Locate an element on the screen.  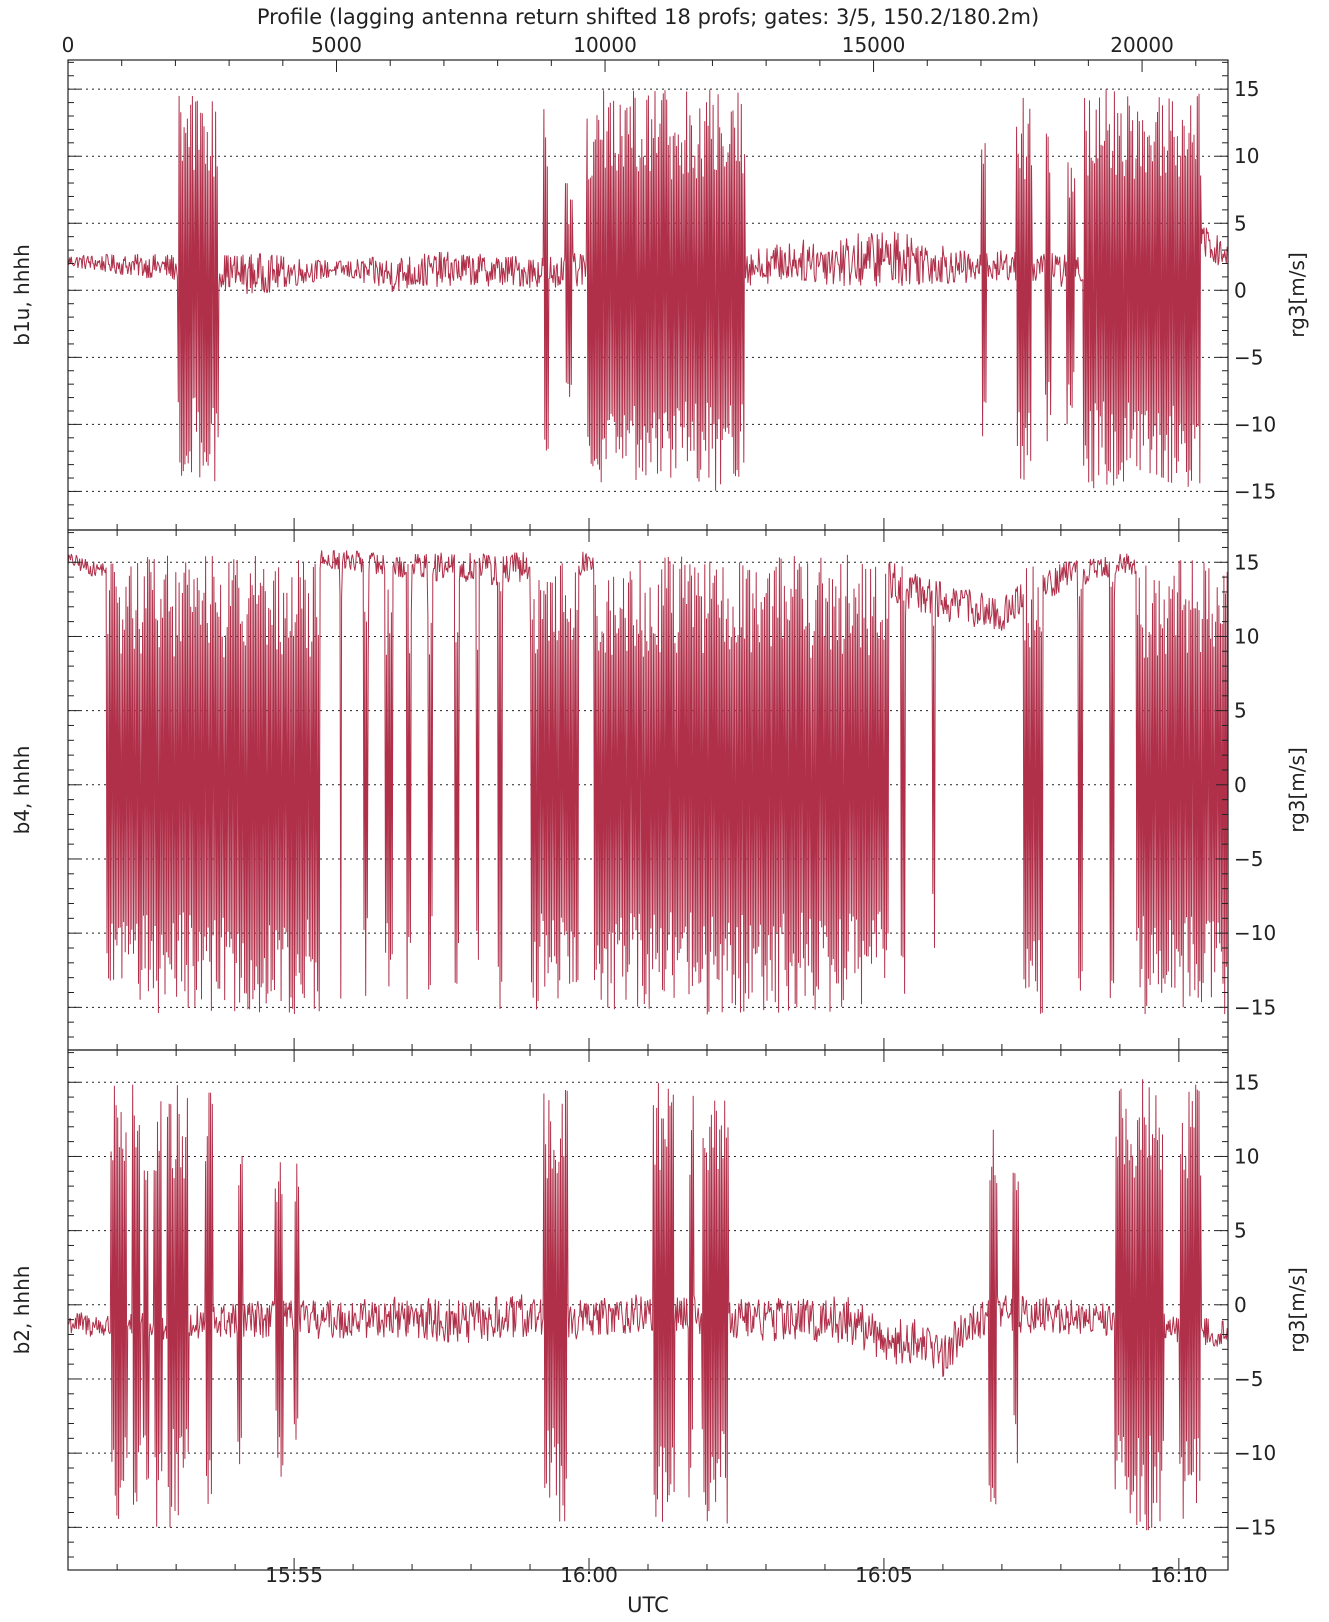
top-tick-label: 15000 is located at coordinates (874, 45).